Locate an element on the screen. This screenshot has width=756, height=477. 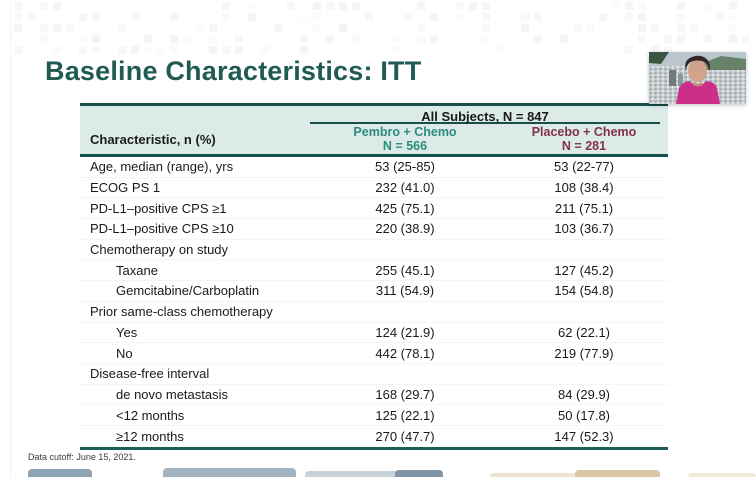
placebo-value: 84 (29.9) is located at coordinates (584, 394).